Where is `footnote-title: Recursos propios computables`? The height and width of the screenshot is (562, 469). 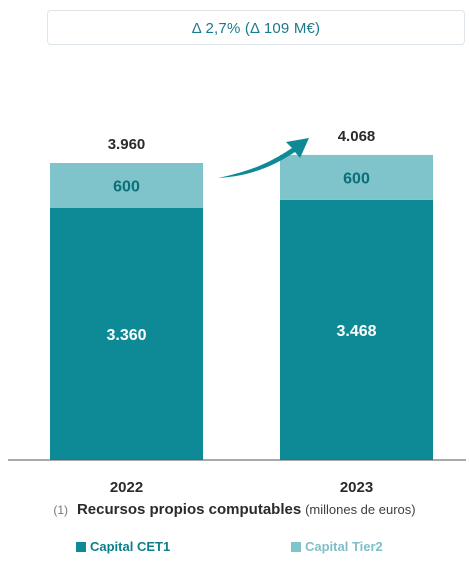 footnote-title: Recursos propios computables is located at coordinates (189, 509).